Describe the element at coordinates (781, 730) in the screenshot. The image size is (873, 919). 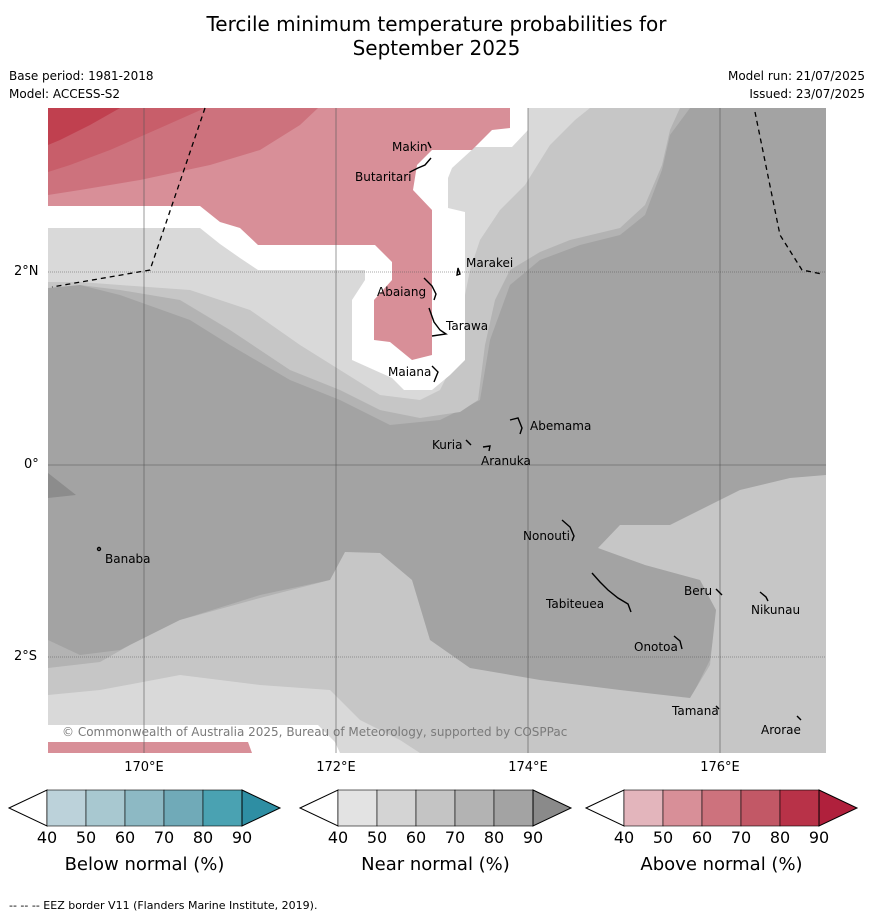
I see `label-arorae: Arorae` at that location.